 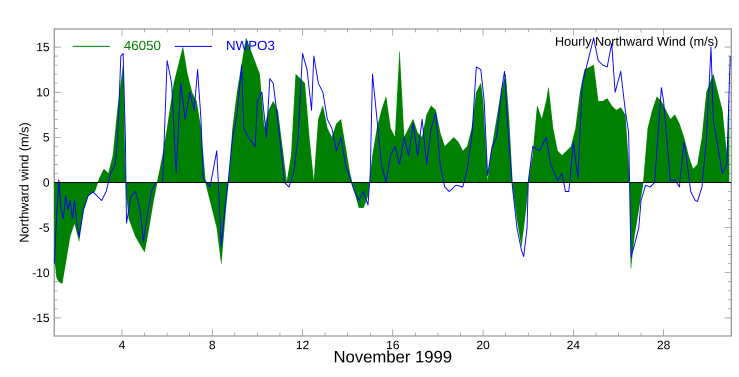 I want to click on x-tick-label: 8, so click(x=212, y=345).